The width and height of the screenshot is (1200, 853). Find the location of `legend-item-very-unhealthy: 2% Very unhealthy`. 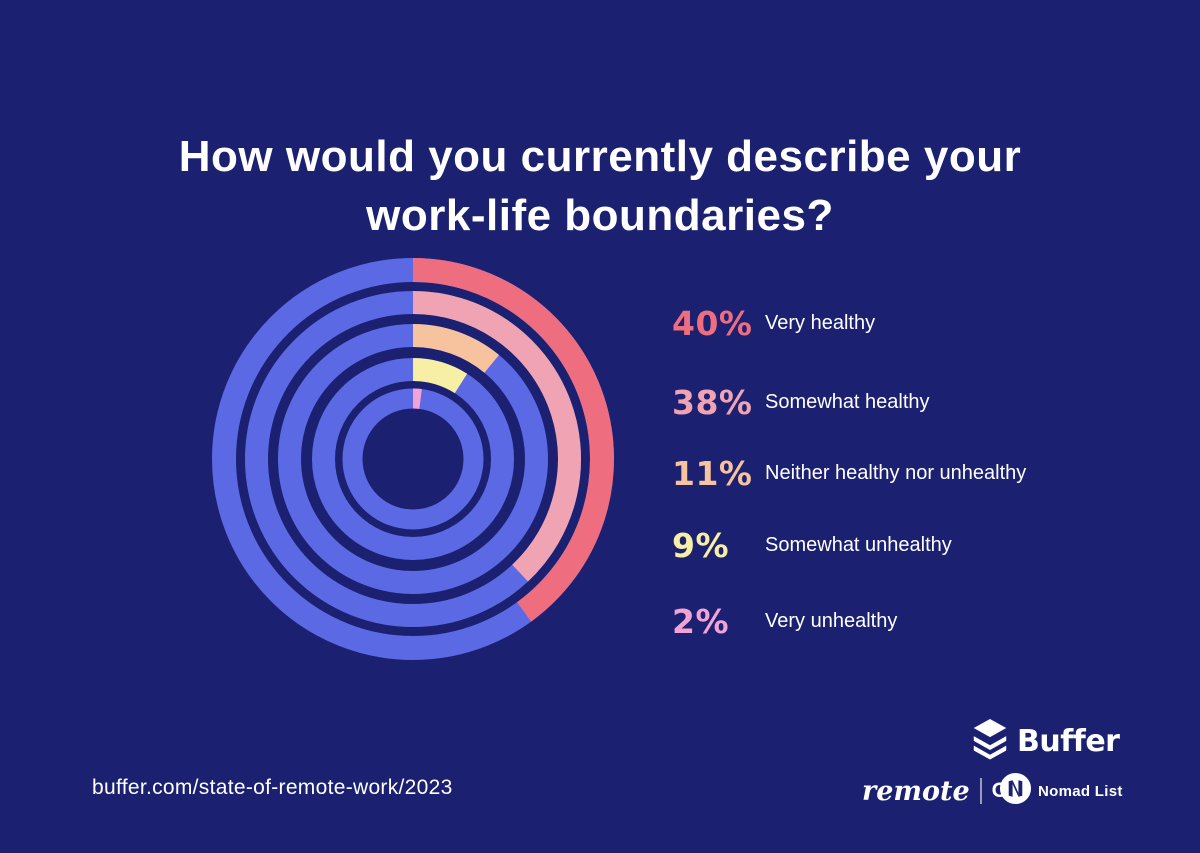

legend-item-very-unhealthy: 2% Very unhealthy is located at coordinates (784, 621).